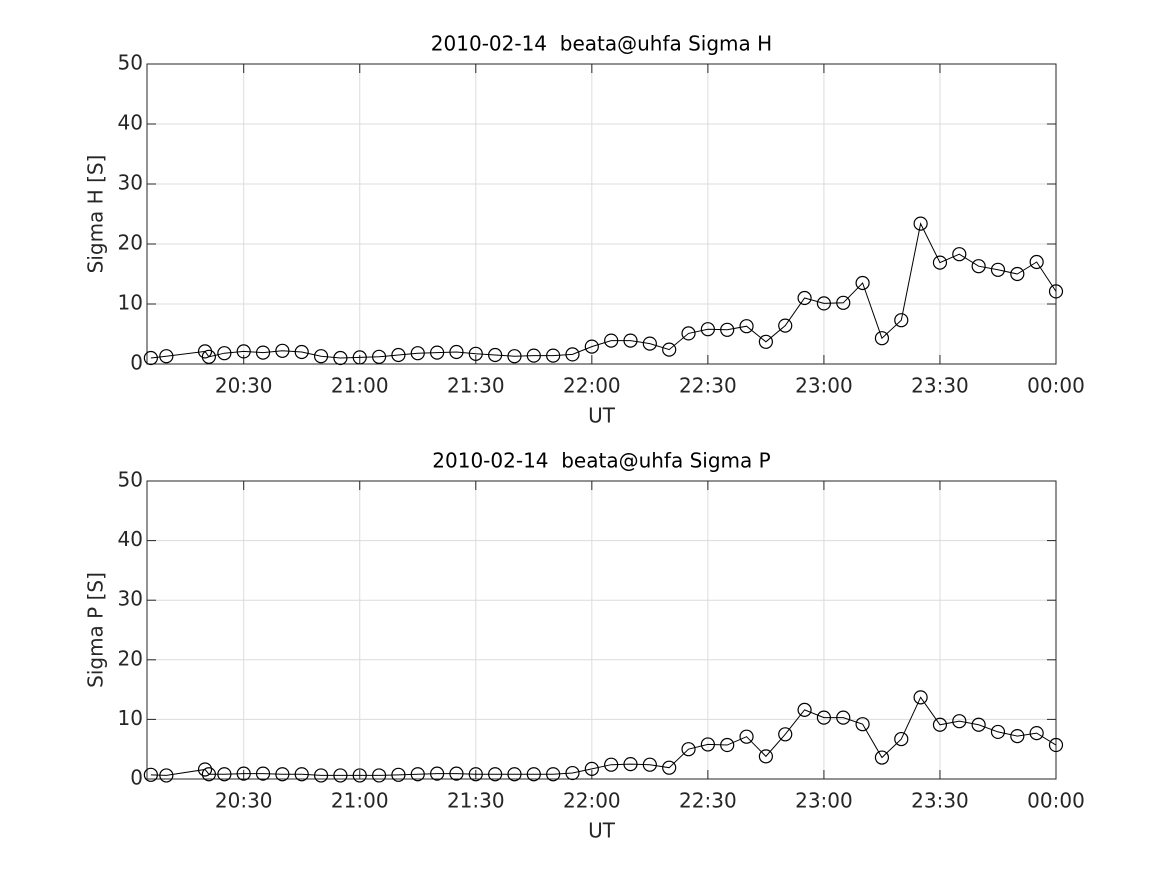 The height and width of the screenshot is (875, 1167). What do you see at coordinates (602, 416) in the screenshot?
I see `x-axis-label: UT` at bounding box center [602, 416].